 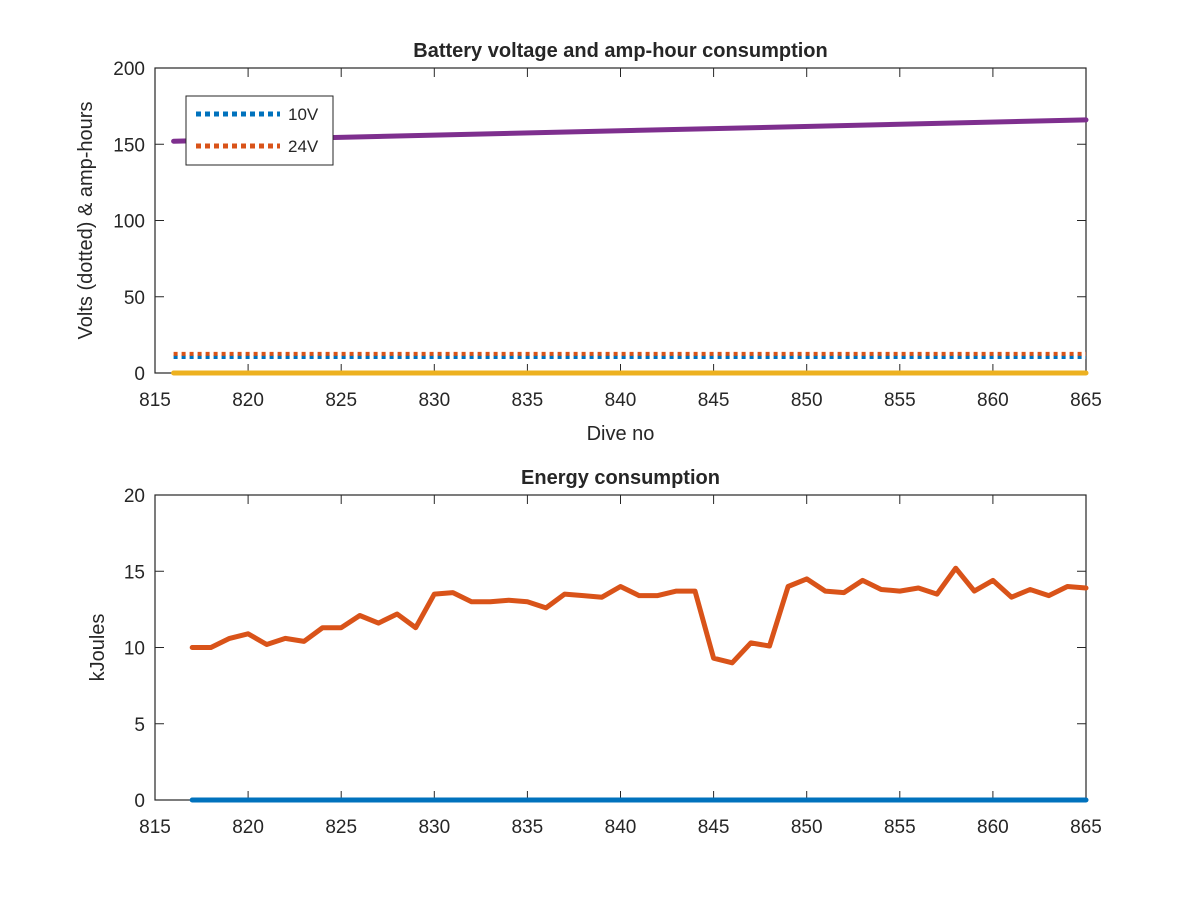 What do you see at coordinates (303, 146) in the screenshot?
I see `legend-label-24v: 24V` at bounding box center [303, 146].